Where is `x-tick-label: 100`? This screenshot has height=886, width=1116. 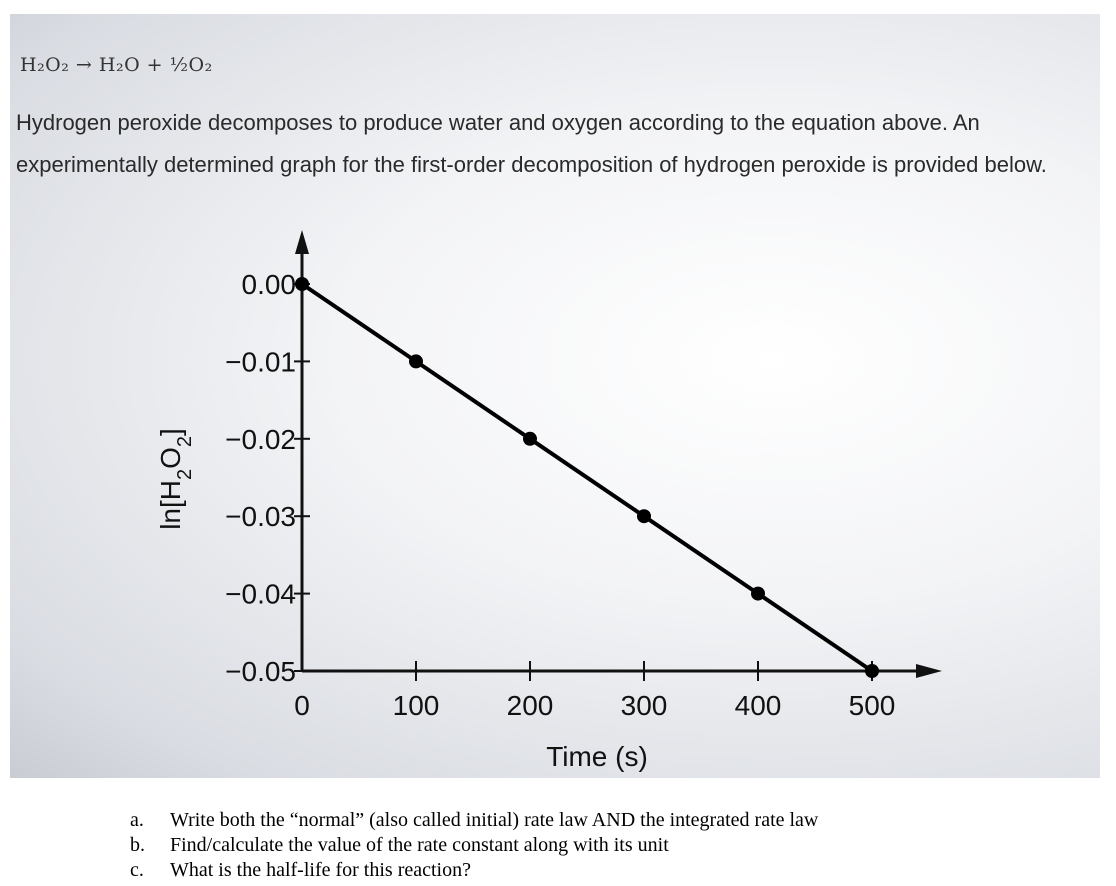
x-tick-label: 100 is located at coordinates (416, 705).